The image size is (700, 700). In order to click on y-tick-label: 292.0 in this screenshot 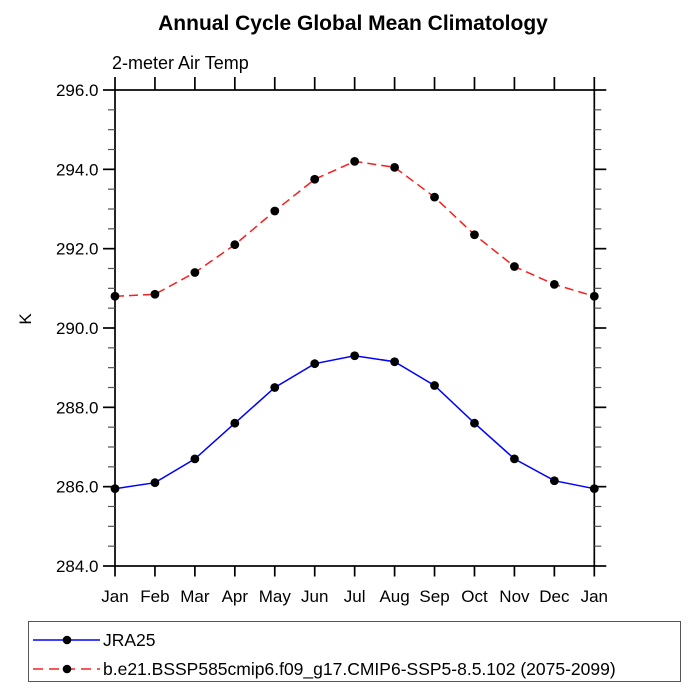, I will do `click(77, 249)`.